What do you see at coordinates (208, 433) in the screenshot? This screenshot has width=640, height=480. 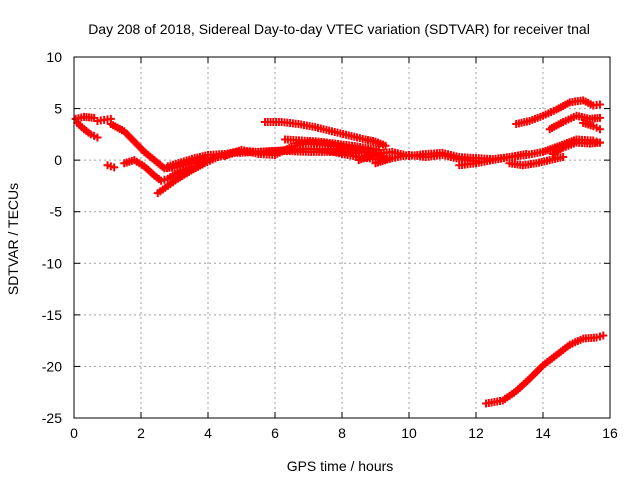 I see `x-tick-label: 4` at bounding box center [208, 433].